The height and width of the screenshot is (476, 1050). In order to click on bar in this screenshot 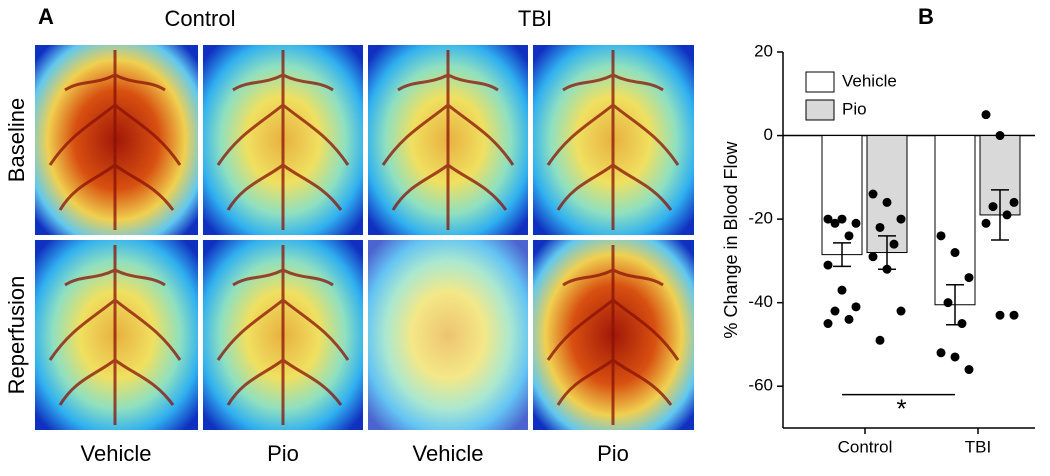, I will do `click(842, 195)`.